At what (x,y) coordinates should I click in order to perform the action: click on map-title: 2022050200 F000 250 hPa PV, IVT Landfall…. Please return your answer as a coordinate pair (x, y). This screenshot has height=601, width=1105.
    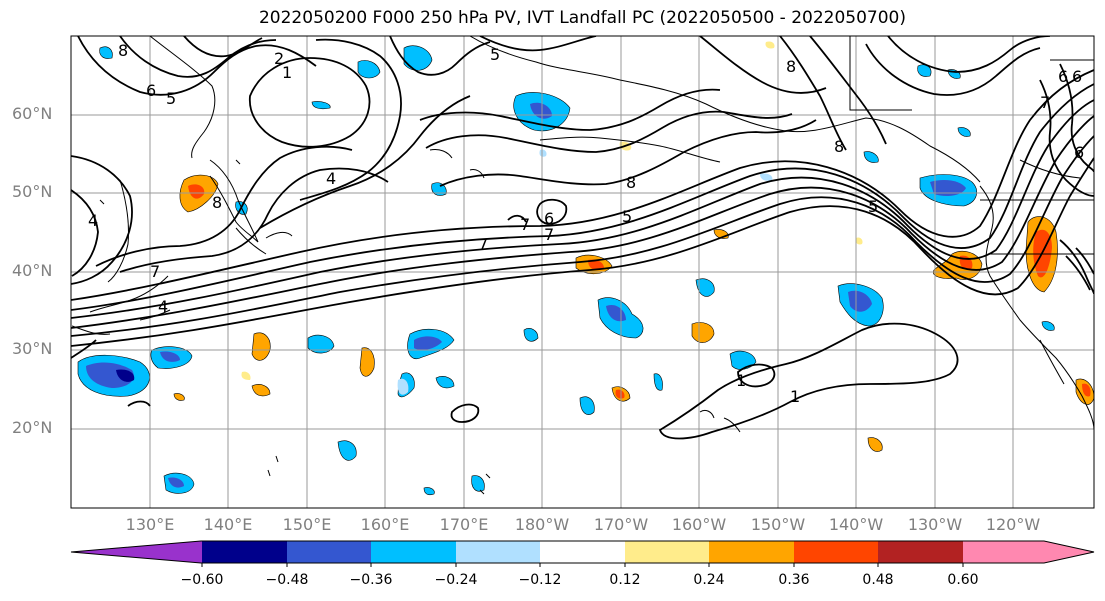
    Looking at the image, I should click on (582, 18).